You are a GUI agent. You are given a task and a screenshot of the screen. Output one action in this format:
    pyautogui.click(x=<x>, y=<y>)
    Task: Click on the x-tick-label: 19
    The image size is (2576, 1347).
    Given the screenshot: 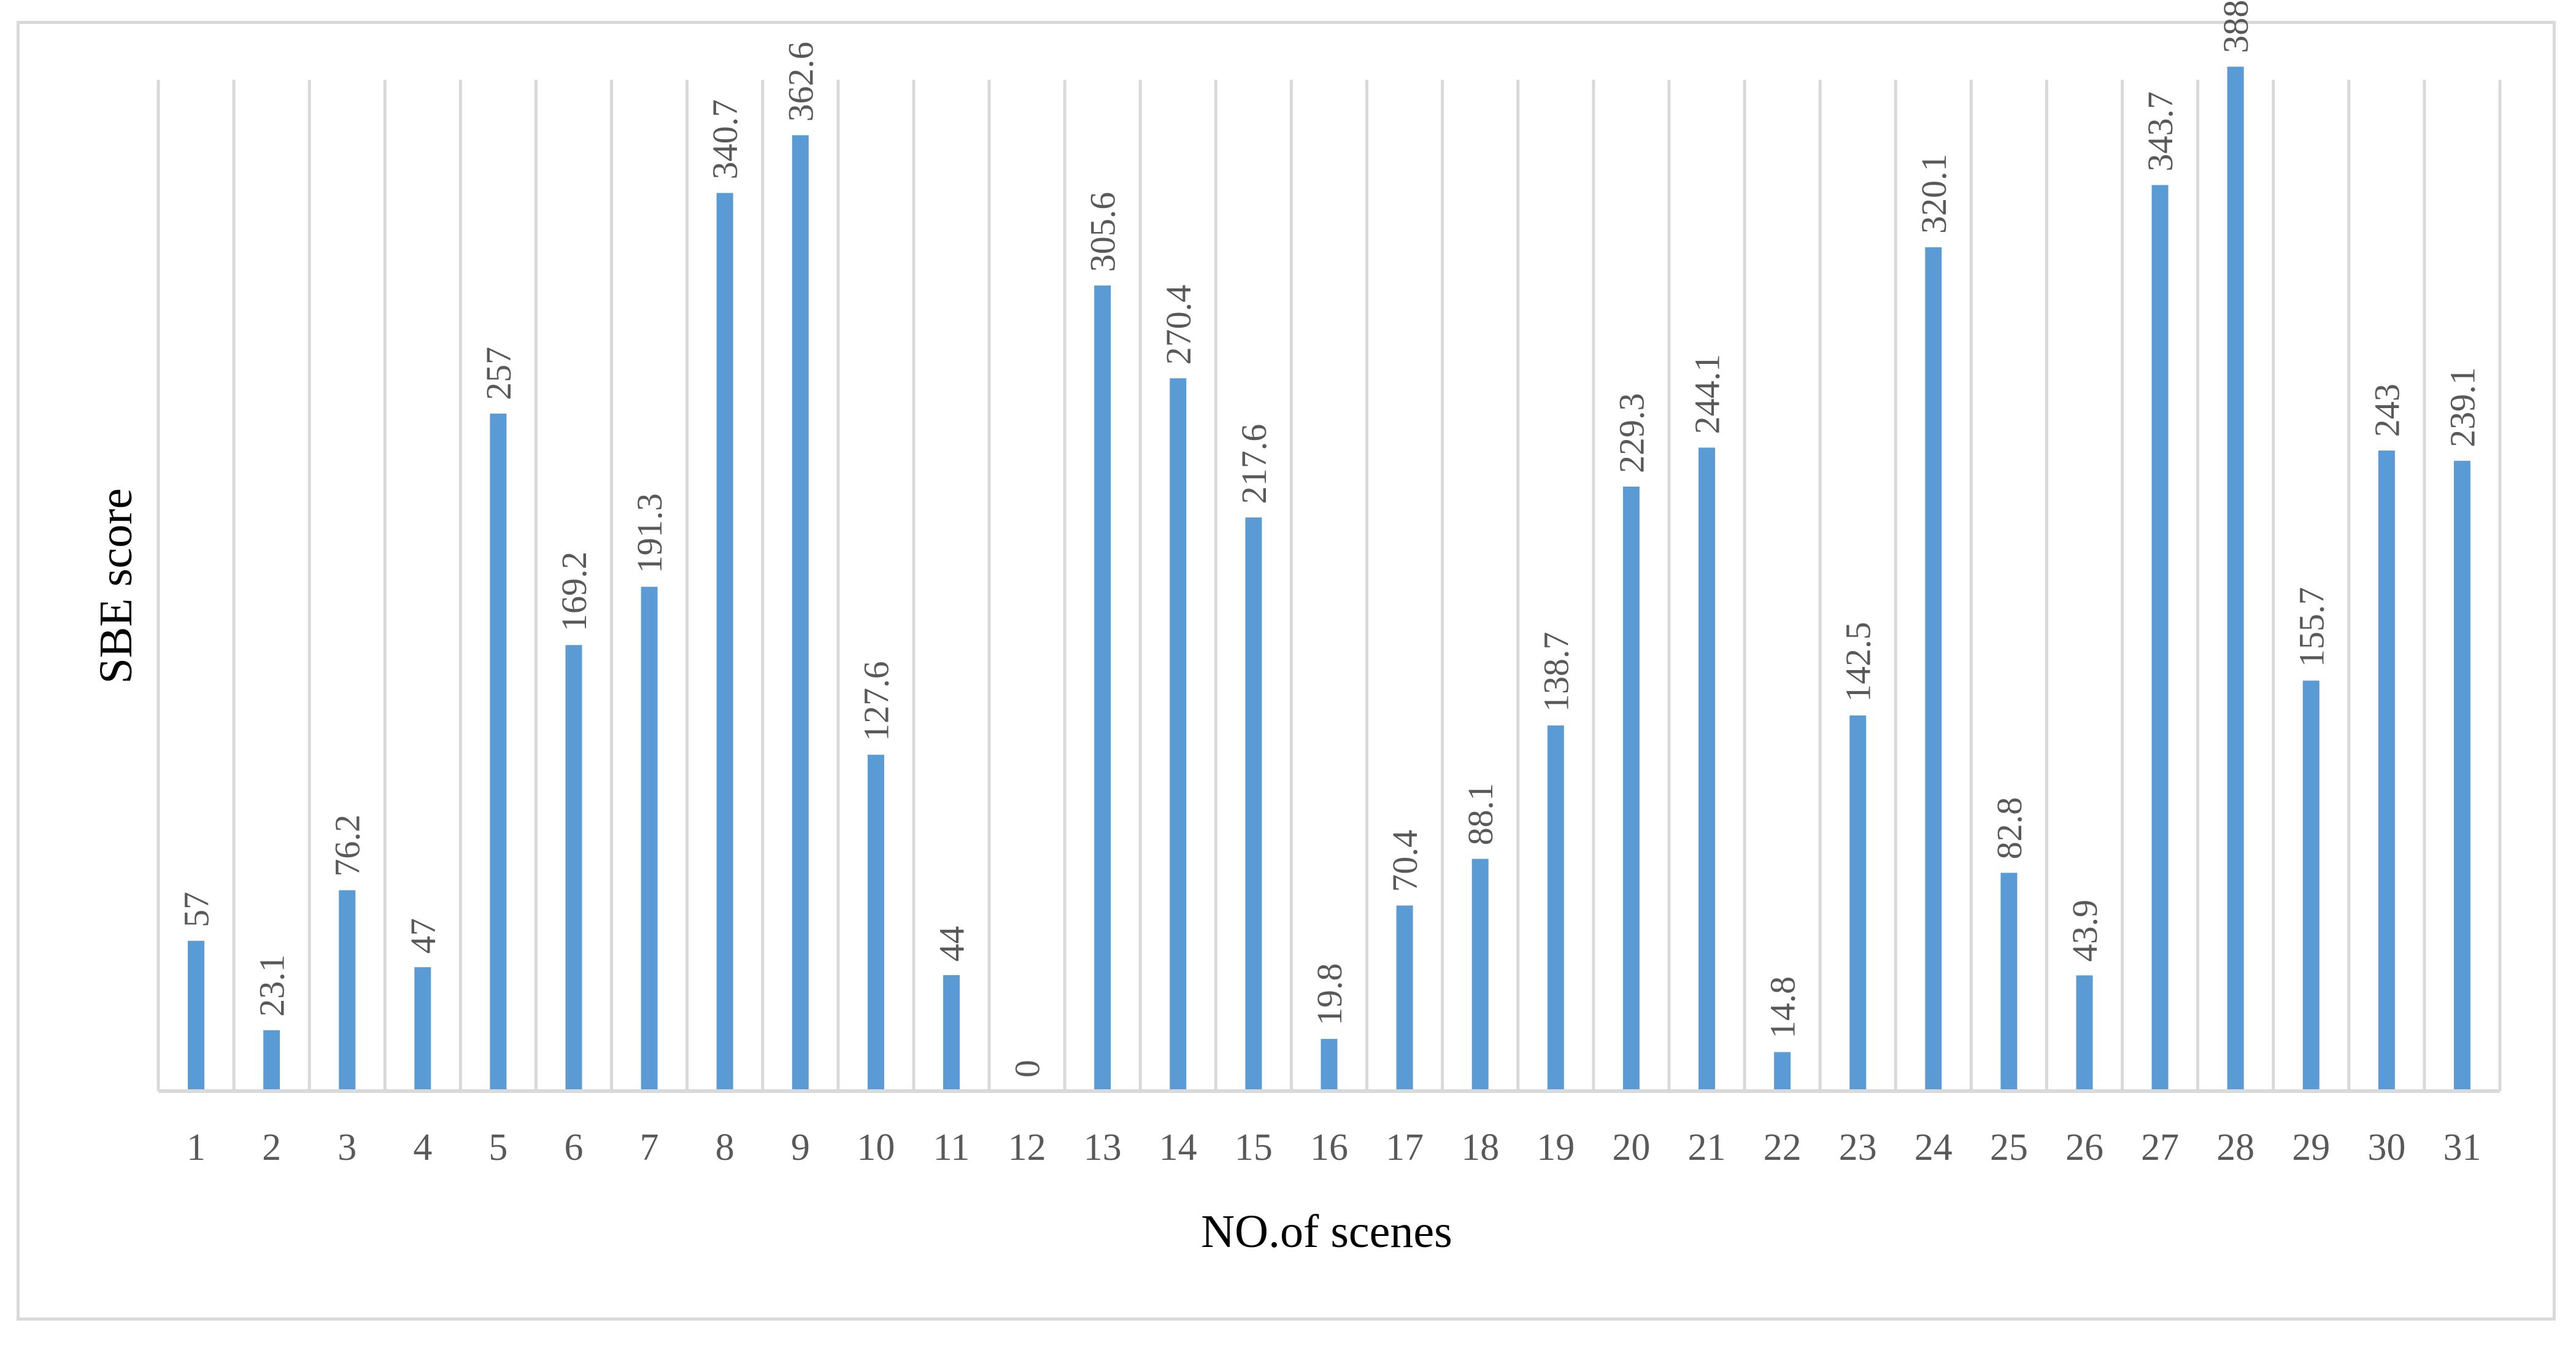 What is the action you would take?
    pyautogui.click(x=1556, y=1147)
    